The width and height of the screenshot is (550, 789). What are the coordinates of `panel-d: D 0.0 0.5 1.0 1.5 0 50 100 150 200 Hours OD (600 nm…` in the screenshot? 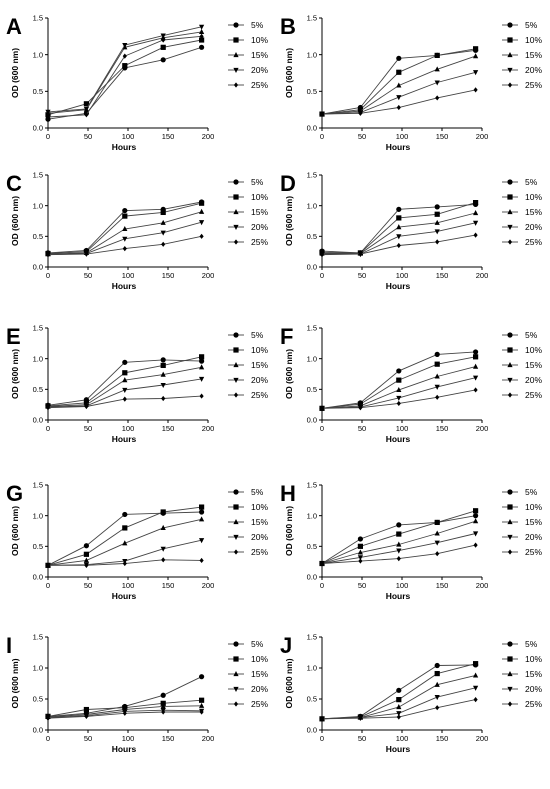 It's located at (411, 231).